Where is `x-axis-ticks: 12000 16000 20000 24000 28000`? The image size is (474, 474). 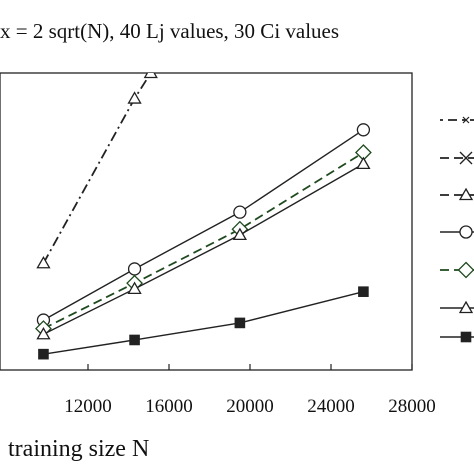 x-axis-ticks: 12000 16000 20000 24000 28000 is located at coordinates (250, 390).